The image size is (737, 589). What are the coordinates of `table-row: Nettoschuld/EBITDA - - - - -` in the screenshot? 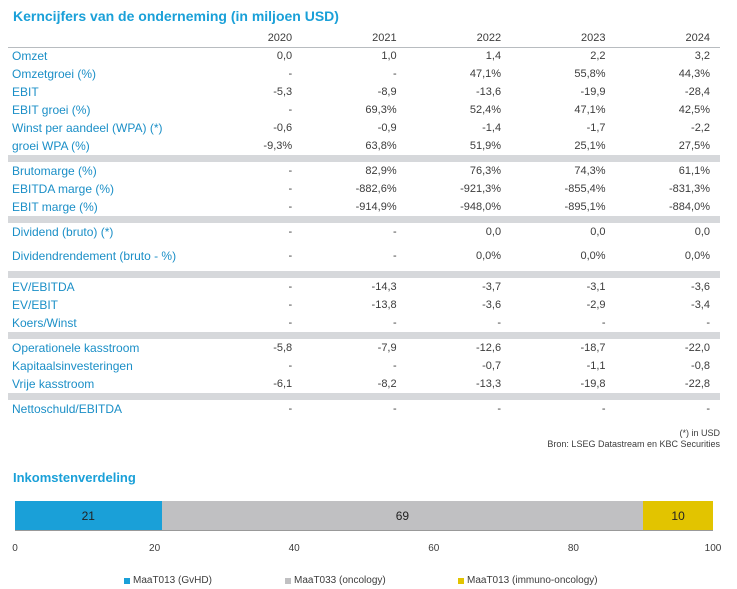 It's located at (364, 409).